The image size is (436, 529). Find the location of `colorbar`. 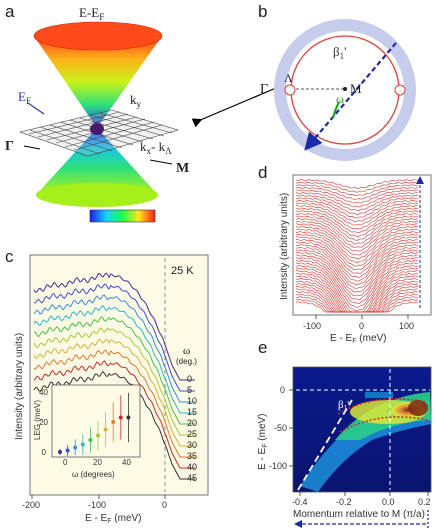

colorbar is located at coordinates (122, 216).